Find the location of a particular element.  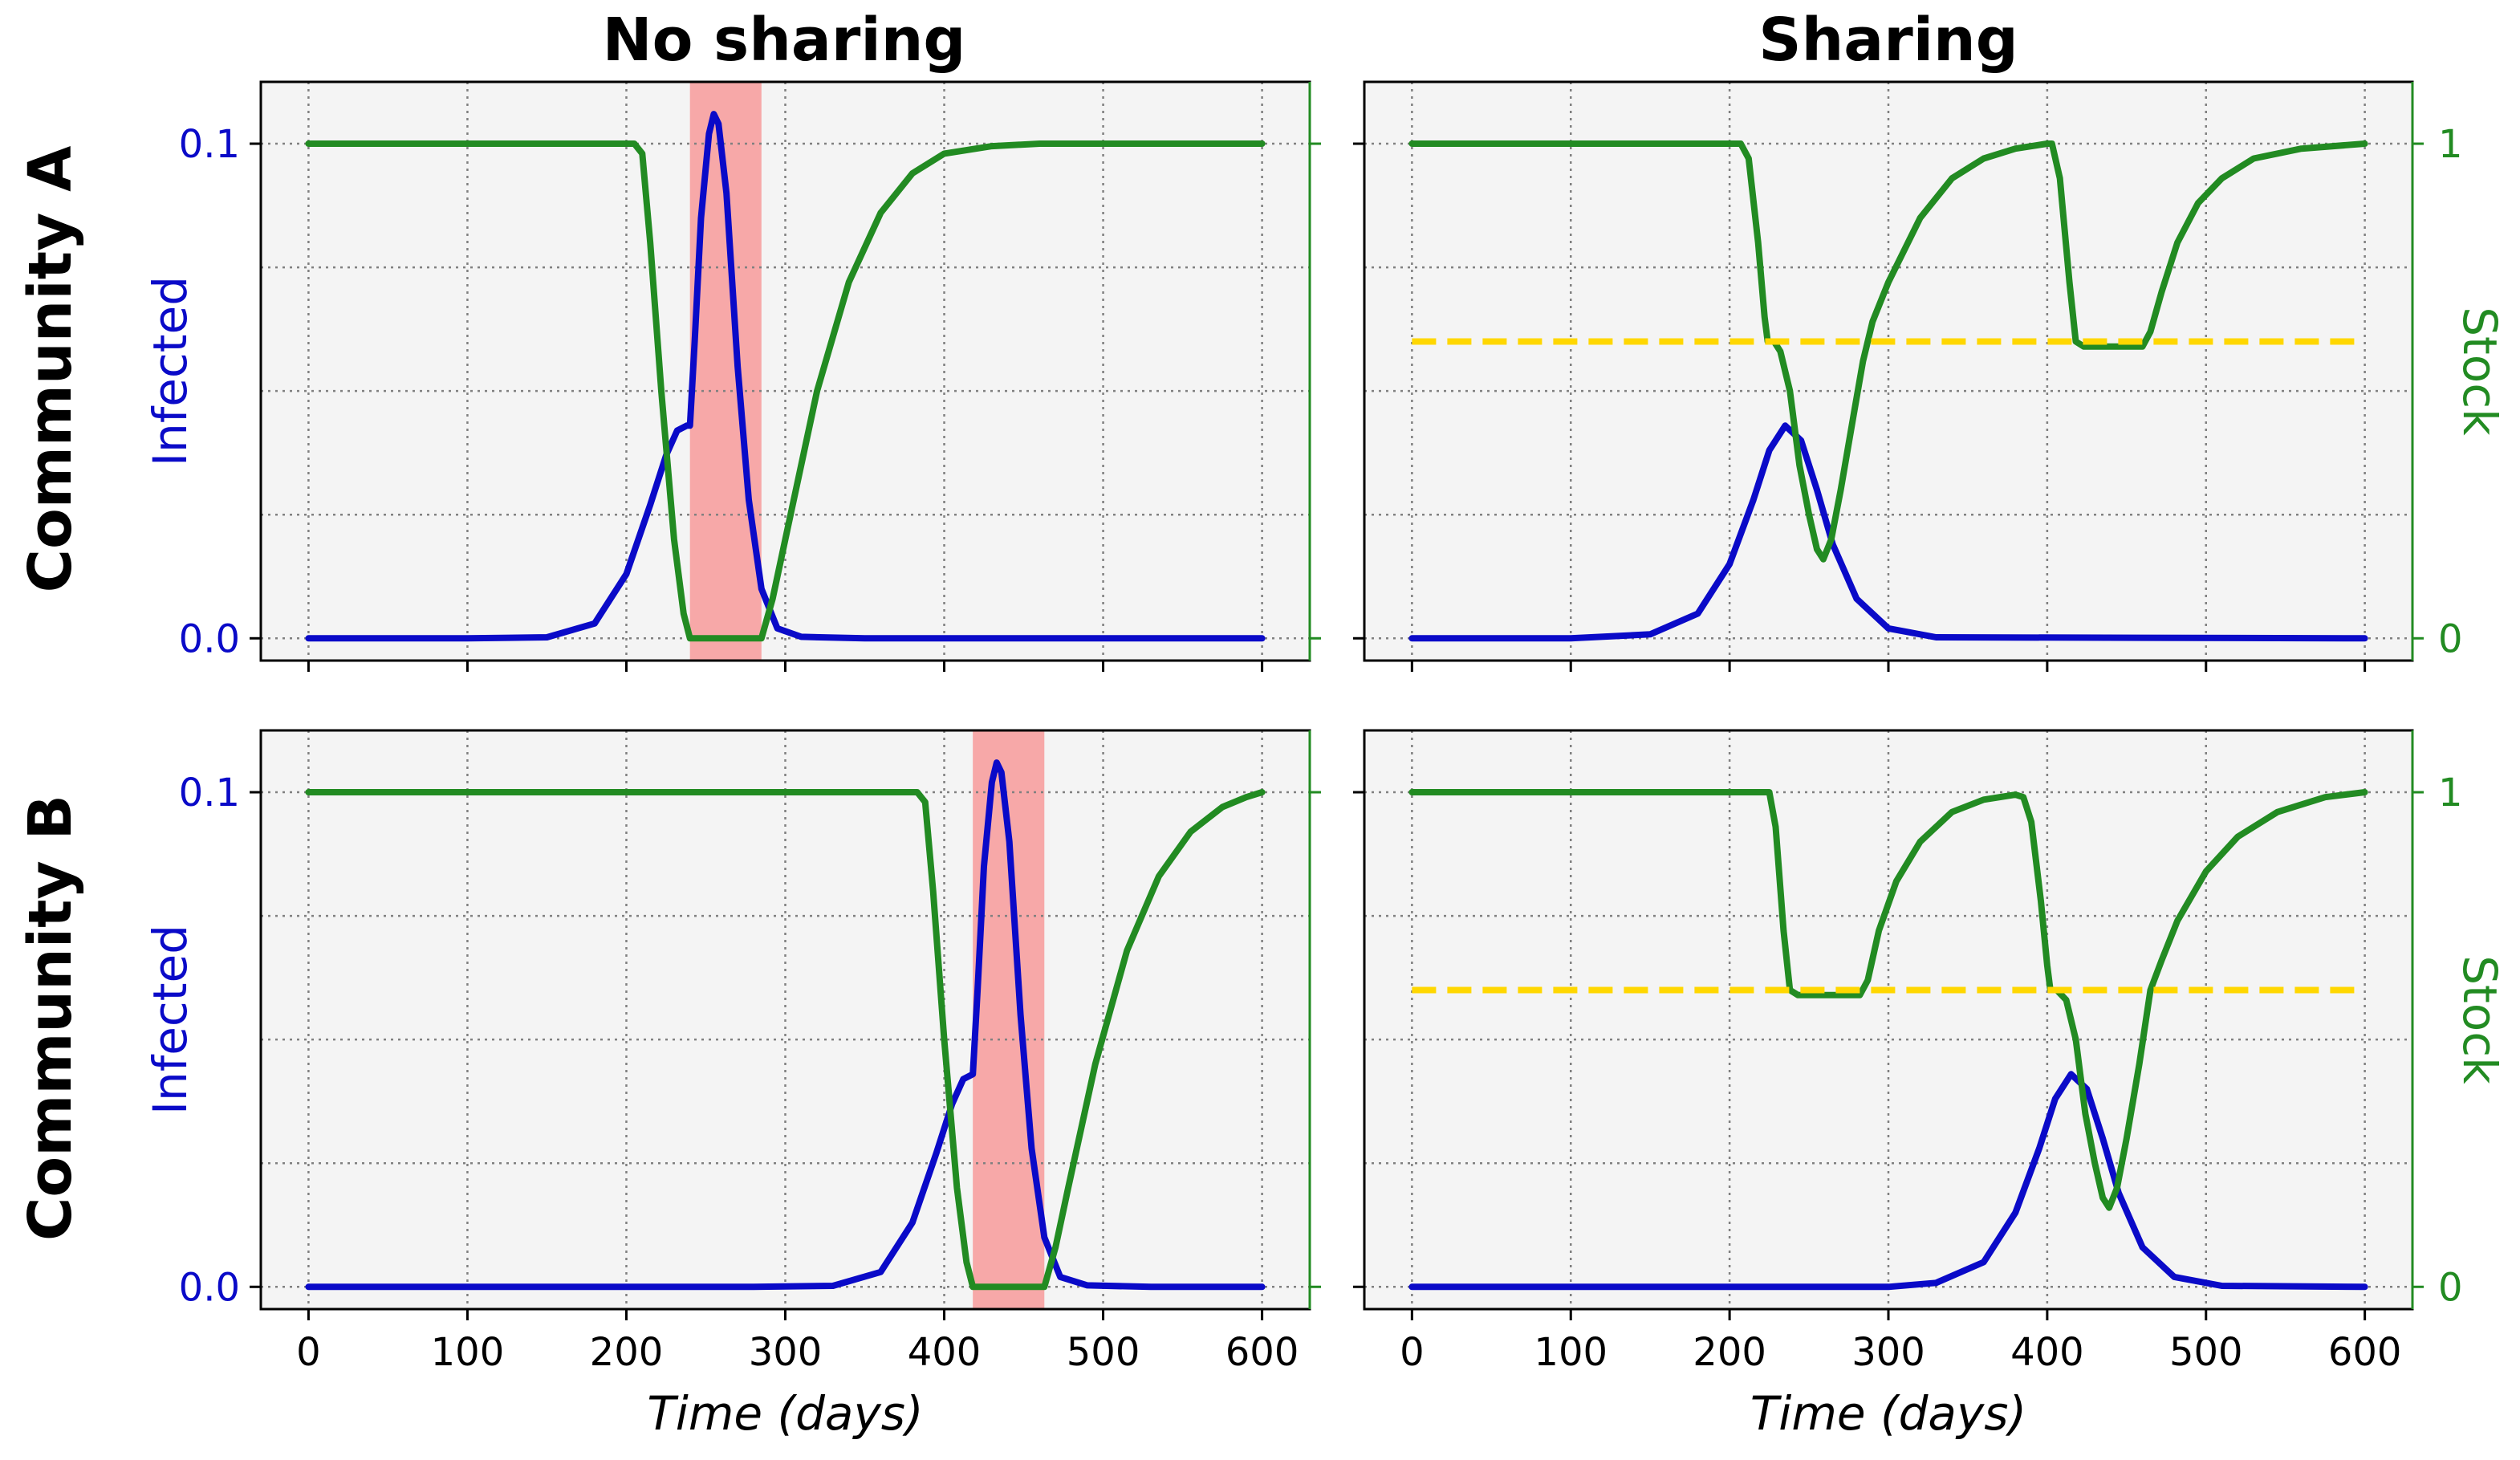

column-title-no-sharing: No sharing is located at coordinates (785, 41).